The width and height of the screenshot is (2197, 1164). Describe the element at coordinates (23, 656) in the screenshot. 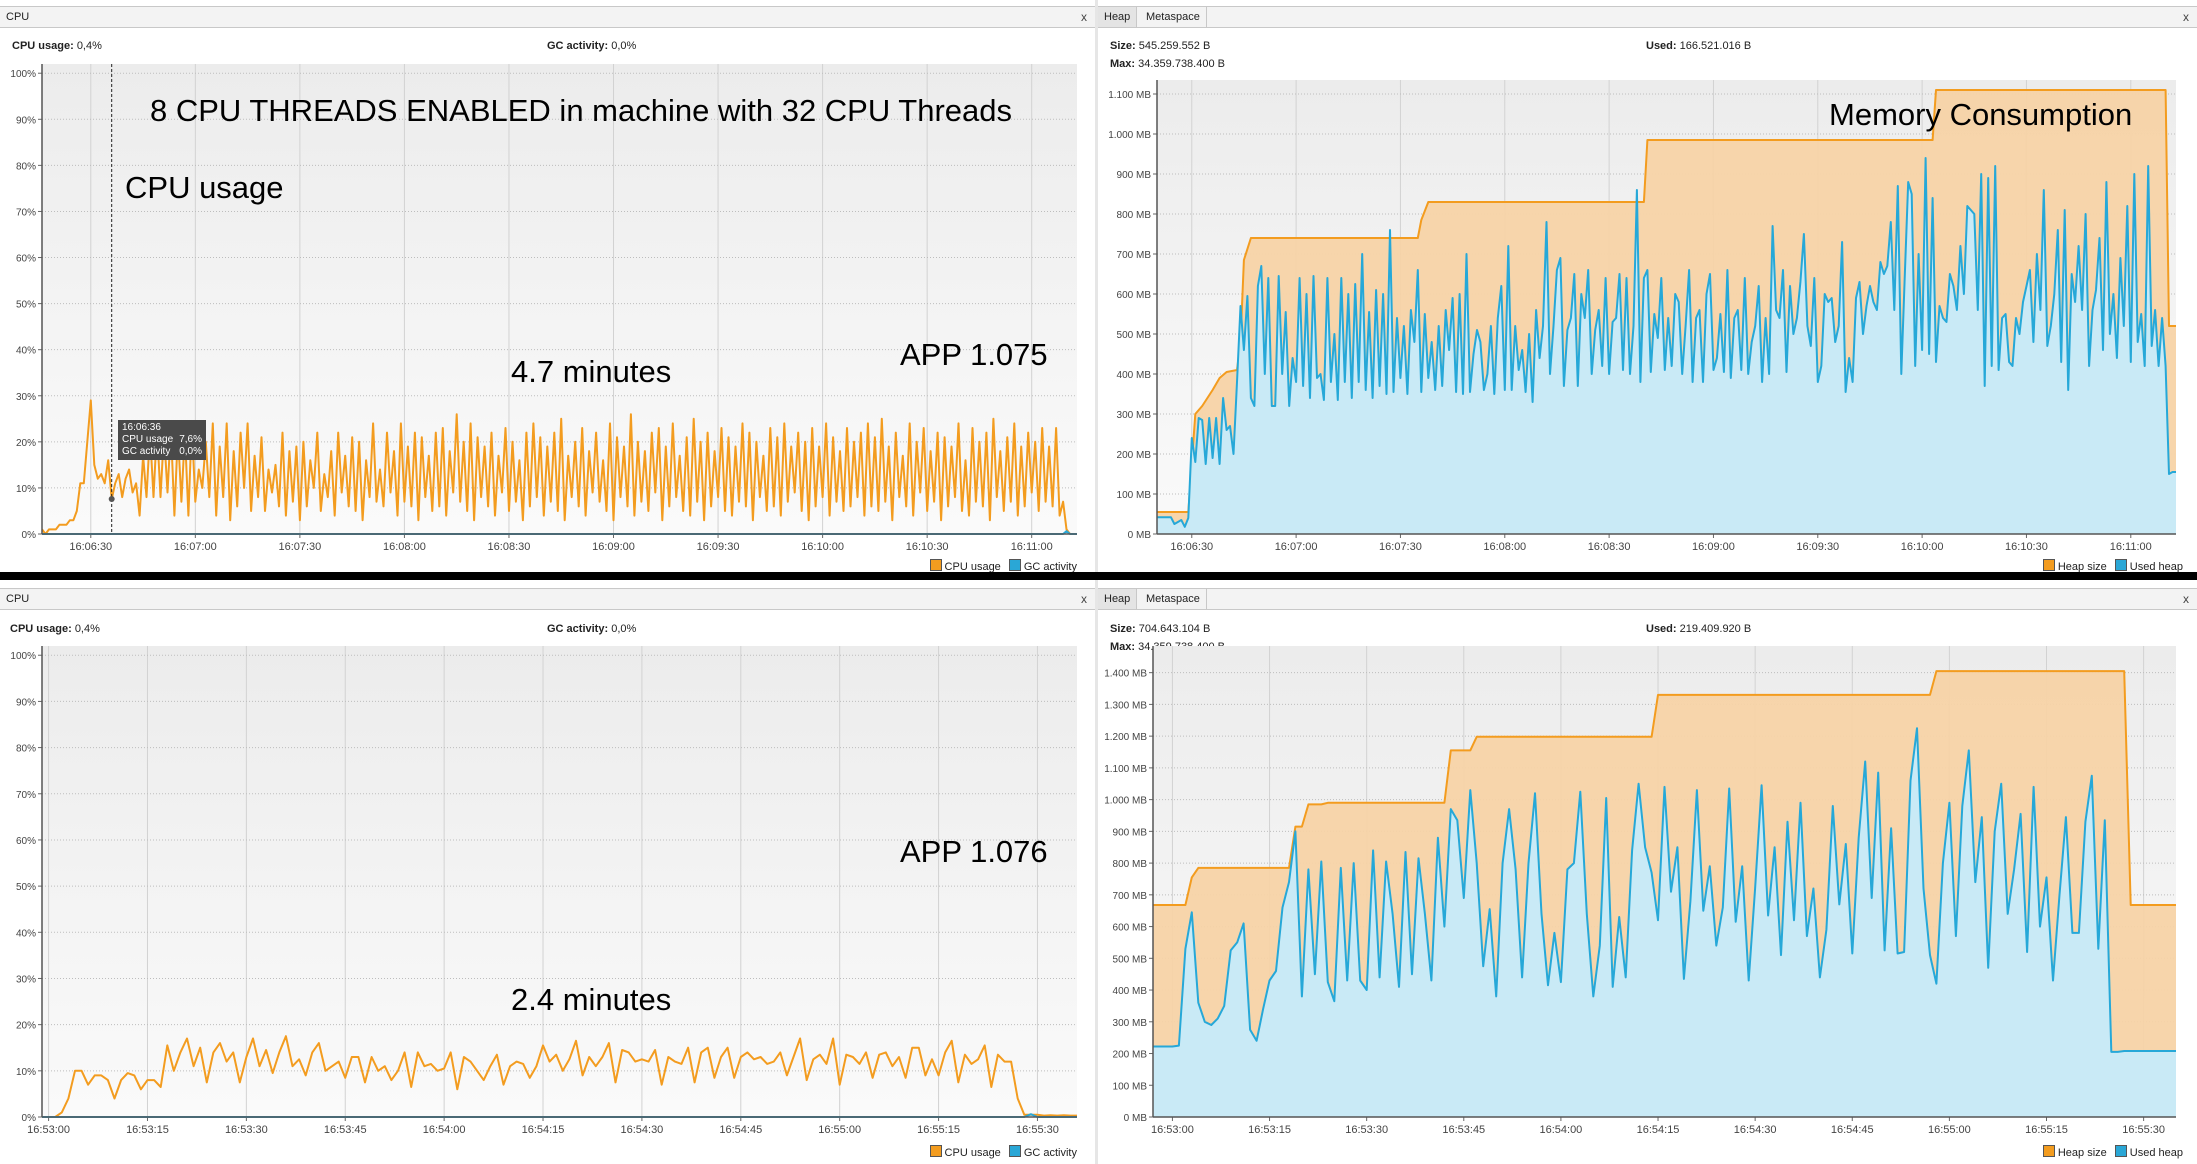

I see `y-tick-label: 100%` at that location.